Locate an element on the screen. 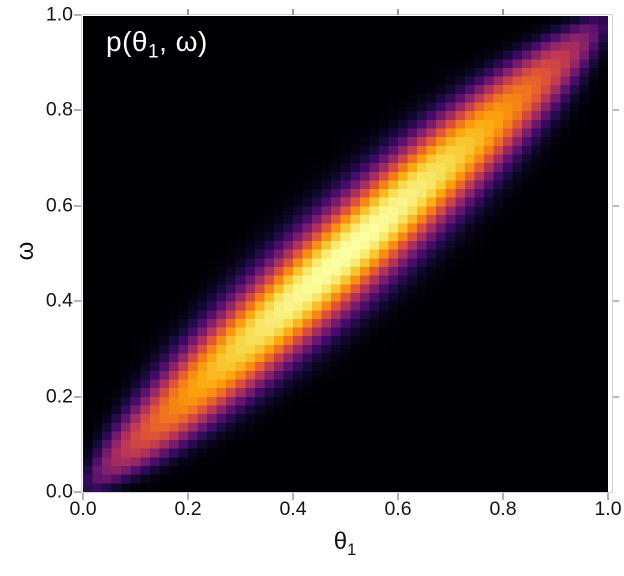 The width and height of the screenshot is (624, 576). y-tick-label: 1.0 is located at coordinates (59, 14).